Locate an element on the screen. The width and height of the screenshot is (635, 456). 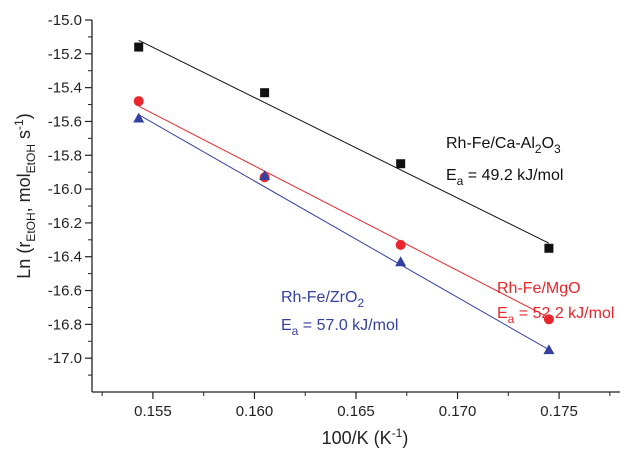
y-tick-label: -16.8 is located at coordinates (65, 324).